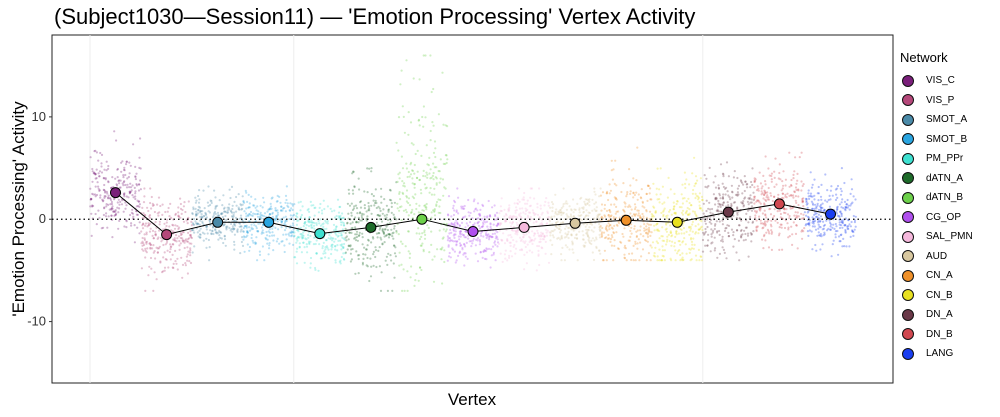 This screenshot has width=1000, height=417. What do you see at coordinates (940, 100) in the screenshot?
I see `legend-label: VIS_P` at bounding box center [940, 100].